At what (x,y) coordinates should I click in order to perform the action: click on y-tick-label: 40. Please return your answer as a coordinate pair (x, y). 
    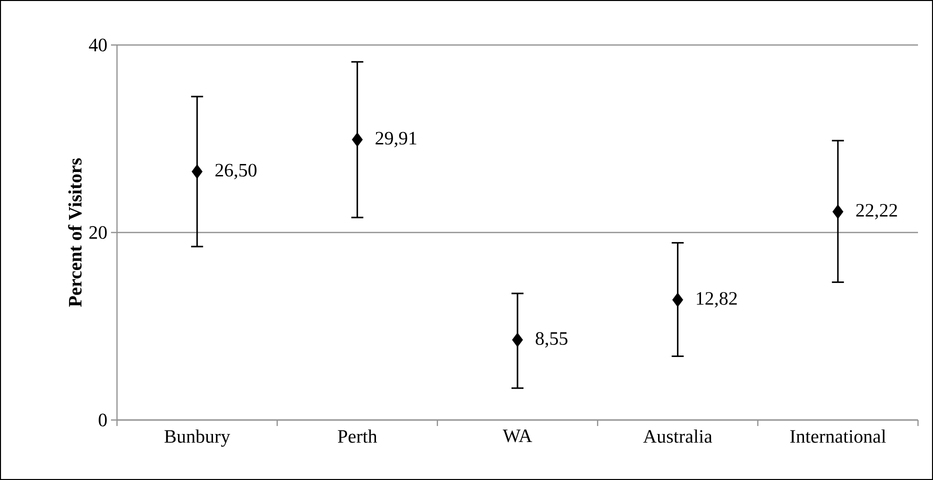
    Looking at the image, I should click on (97, 45).